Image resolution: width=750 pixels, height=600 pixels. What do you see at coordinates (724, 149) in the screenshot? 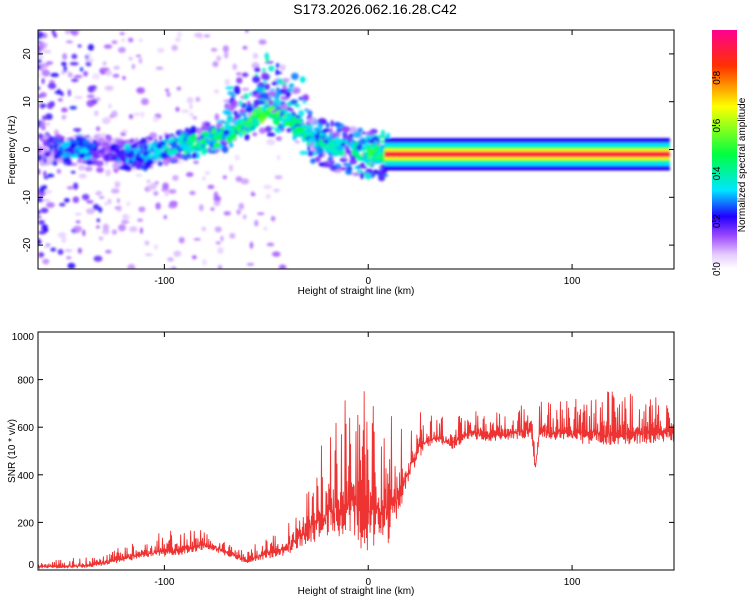
I see `colorbar-gradient` at bounding box center [724, 149].